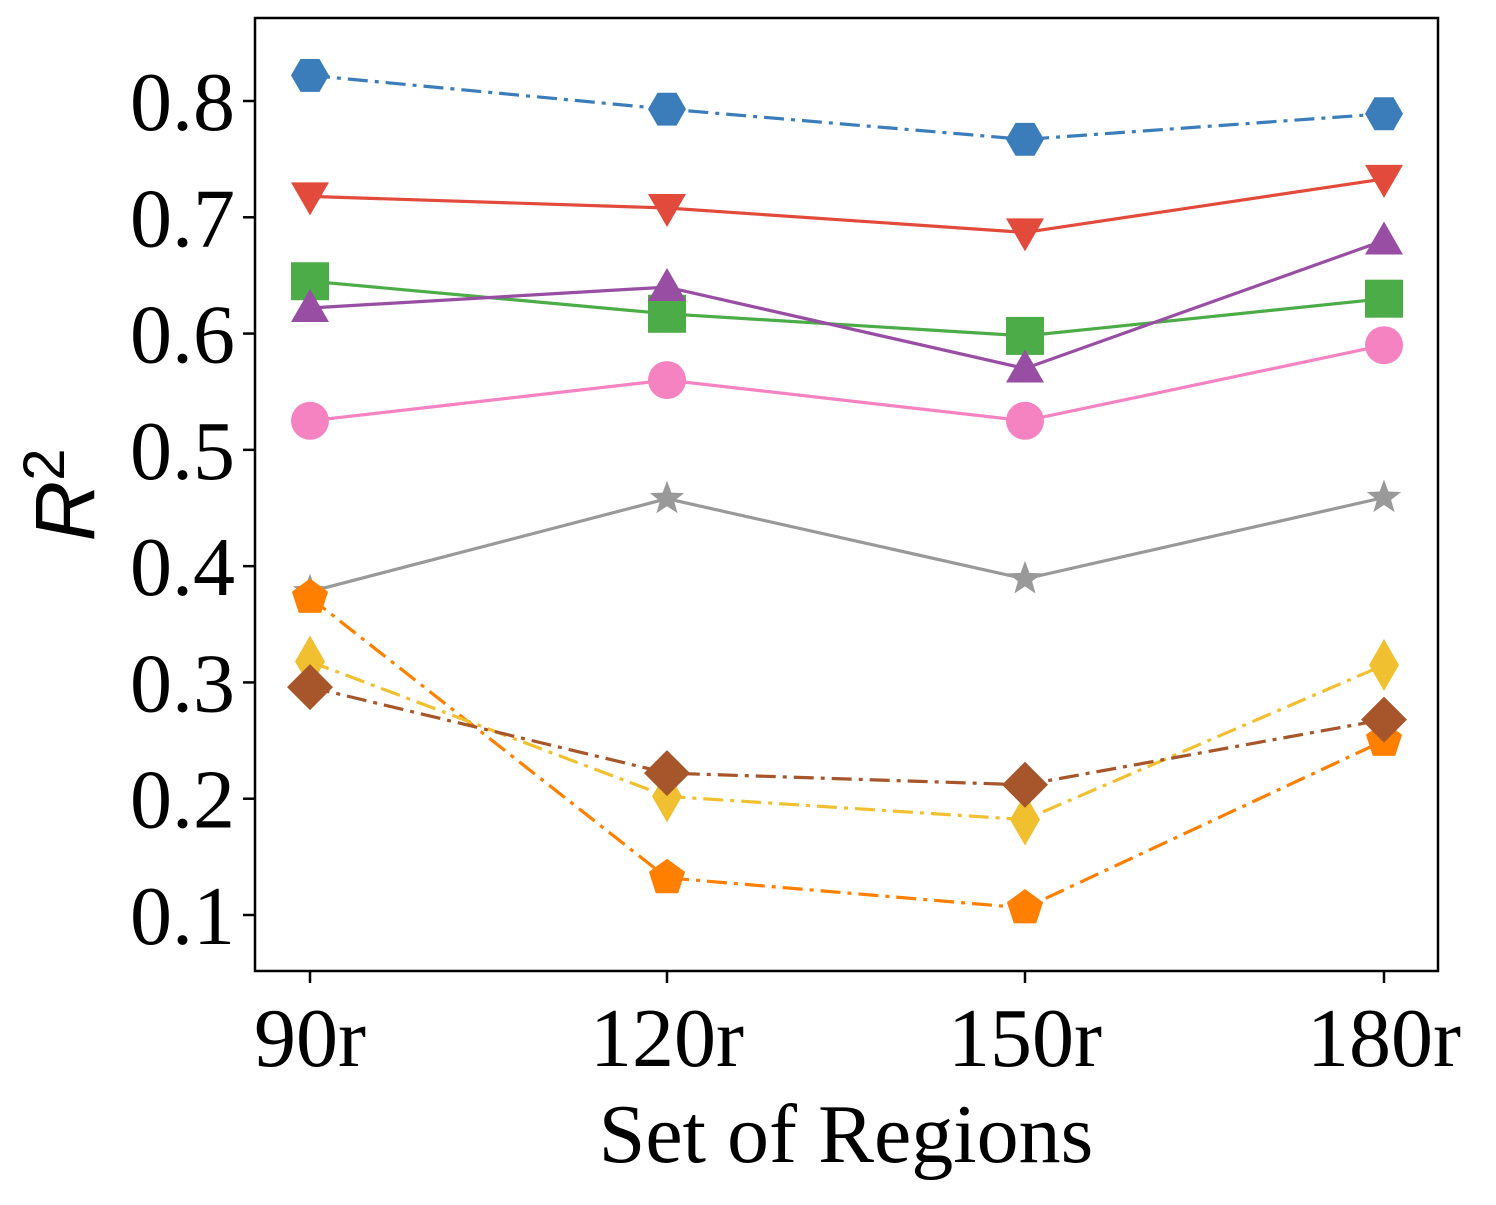 The width and height of the screenshot is (1496, 1205). Describe the element at coordinates (65, 511) in the screenshot. I see `y-axis-title-main: R` at that location.